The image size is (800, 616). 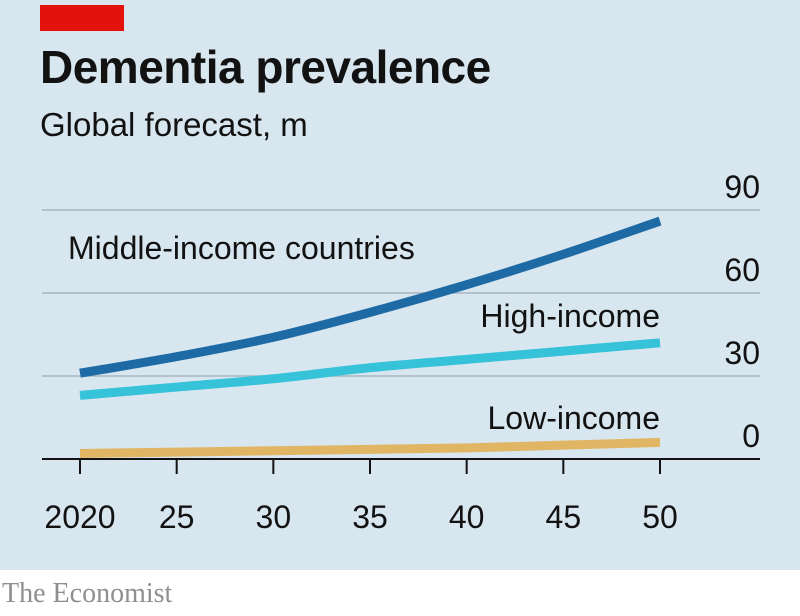 What do you see at coordinates (241, 248) in the screenshot?
I see `series-label-middle-income: Middle-income countries` at bounding box center [241, 248].